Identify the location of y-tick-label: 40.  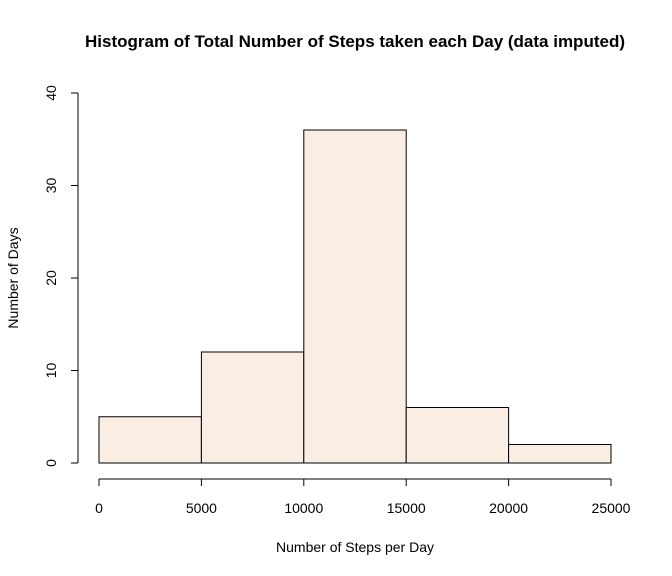
(51, 93).